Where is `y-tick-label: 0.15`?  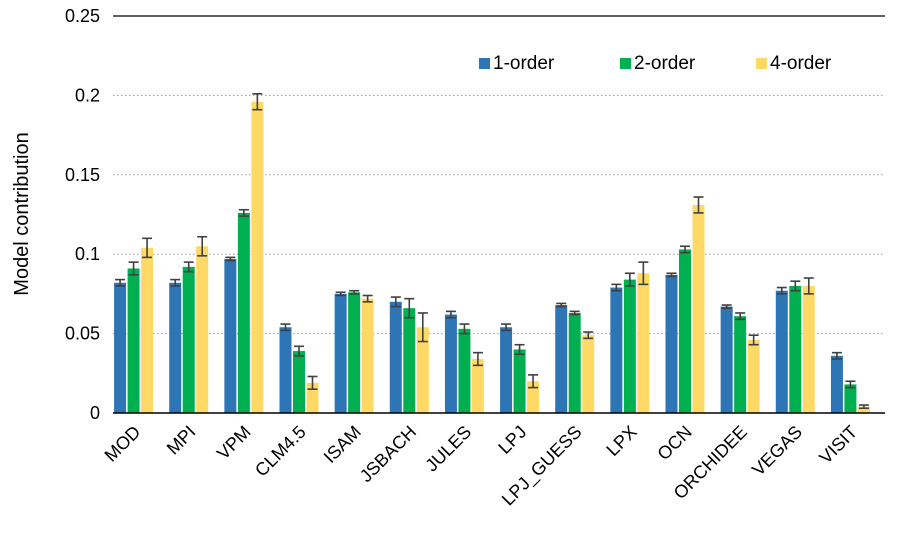
y-tick-label: 0.15 is located at coordinates (82, 175).